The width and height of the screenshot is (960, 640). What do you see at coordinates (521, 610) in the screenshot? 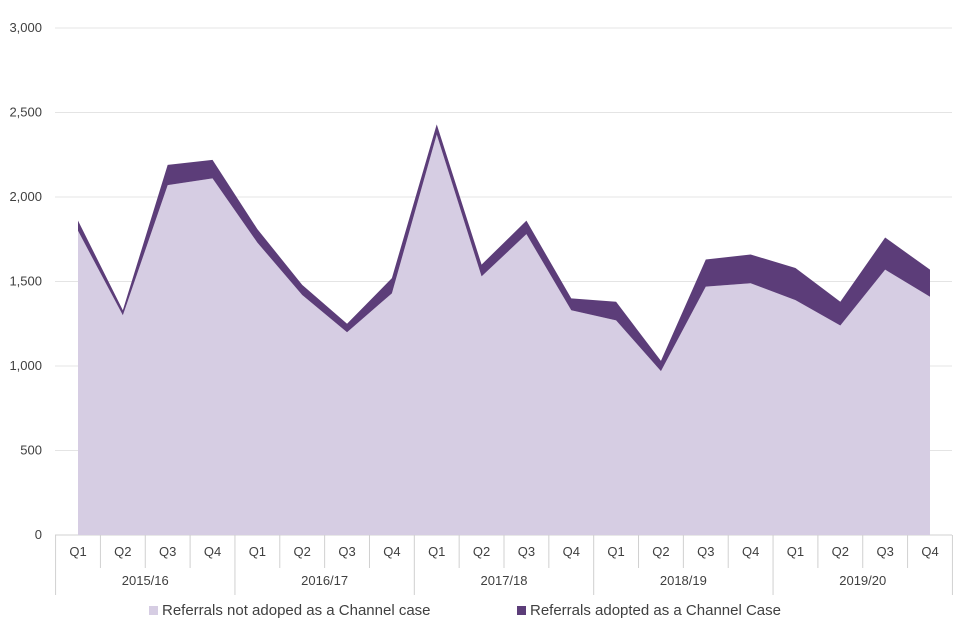
I see `legend-swatch-adopted` at bounding box center [521, 610].